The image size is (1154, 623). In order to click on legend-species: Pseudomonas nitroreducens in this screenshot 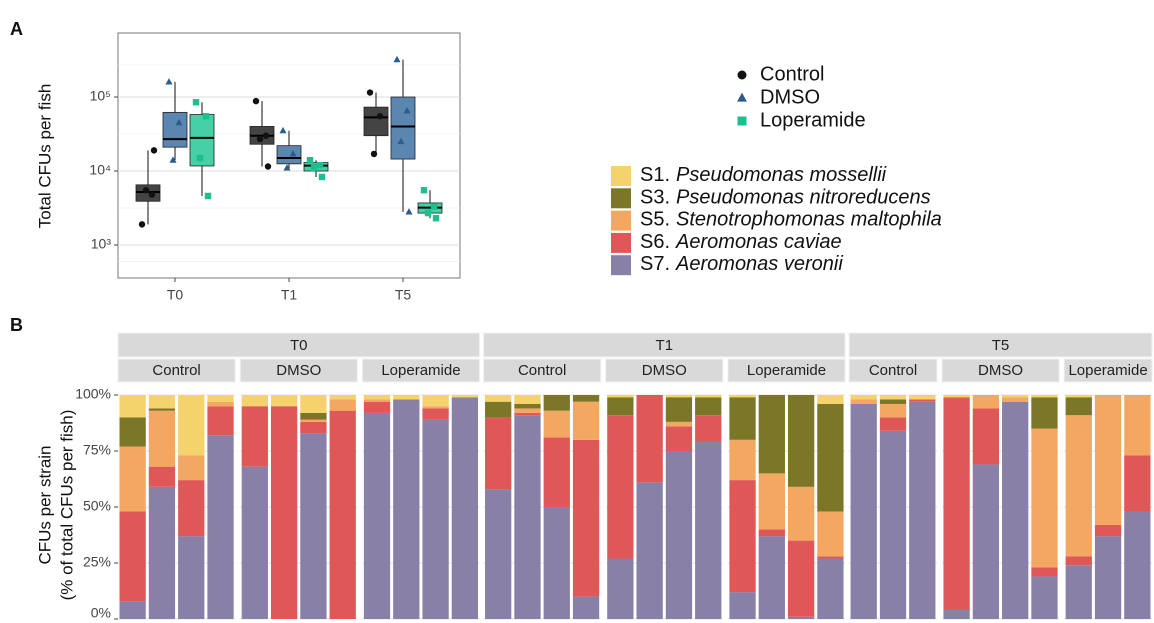, I will do `click(803, 198)`.